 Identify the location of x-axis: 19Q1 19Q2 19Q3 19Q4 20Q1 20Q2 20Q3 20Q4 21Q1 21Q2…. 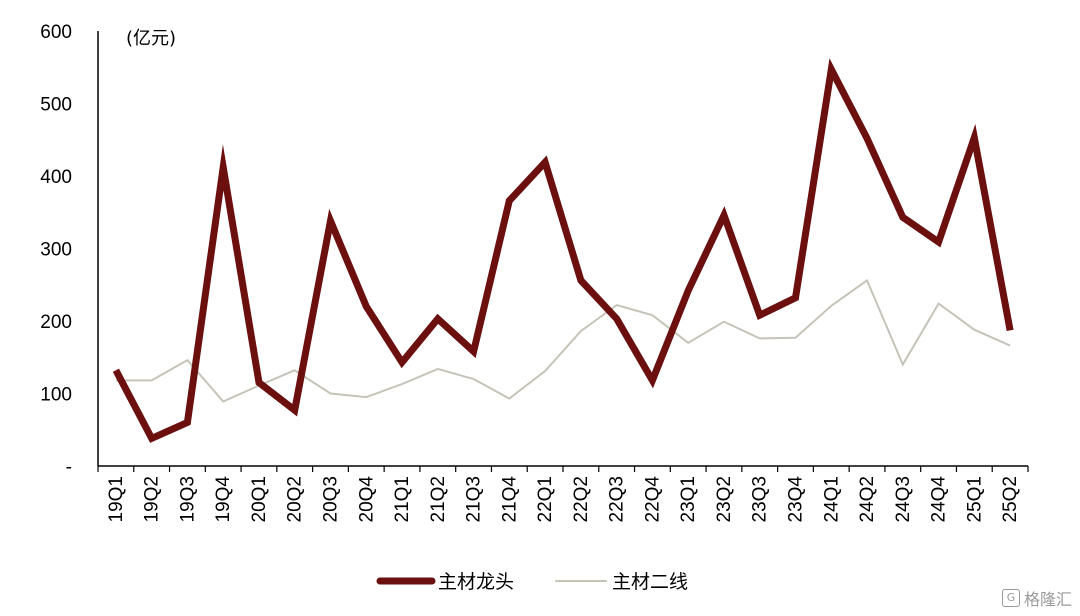
(563, 494).